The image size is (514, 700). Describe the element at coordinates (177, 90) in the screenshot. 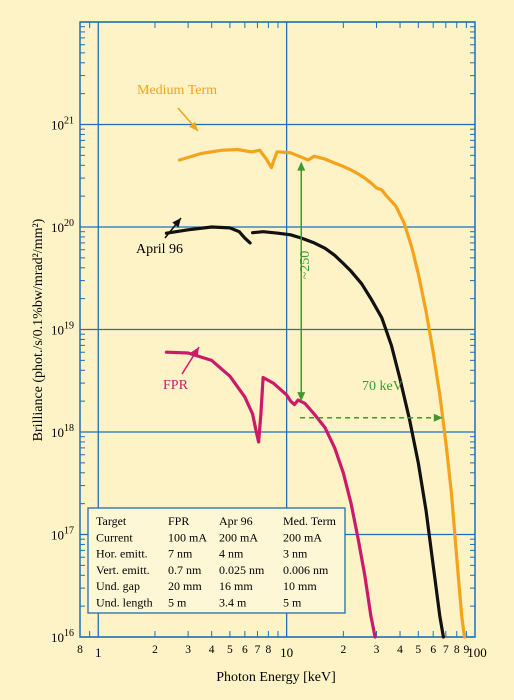

I see `label-medium-term: Medium Term` at that location.